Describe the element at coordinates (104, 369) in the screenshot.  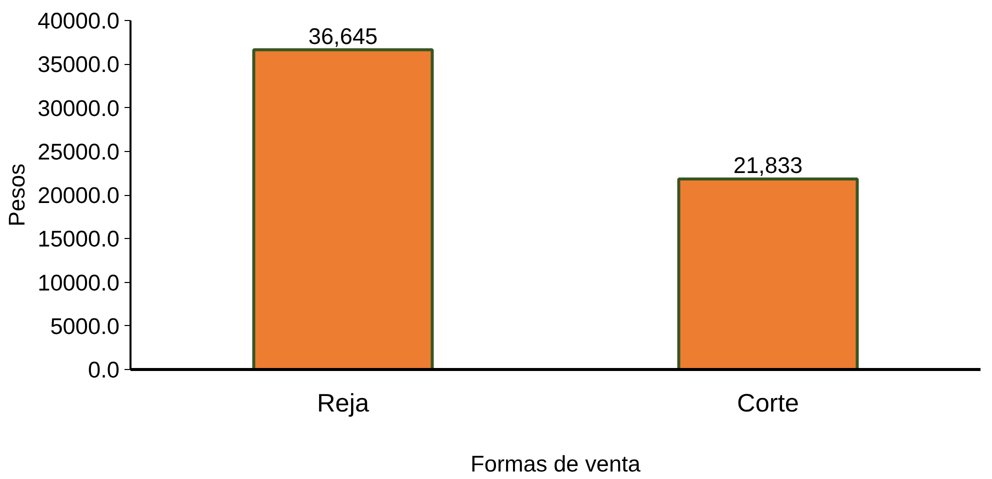
I see `y-tick-label: 0.0` at that location.